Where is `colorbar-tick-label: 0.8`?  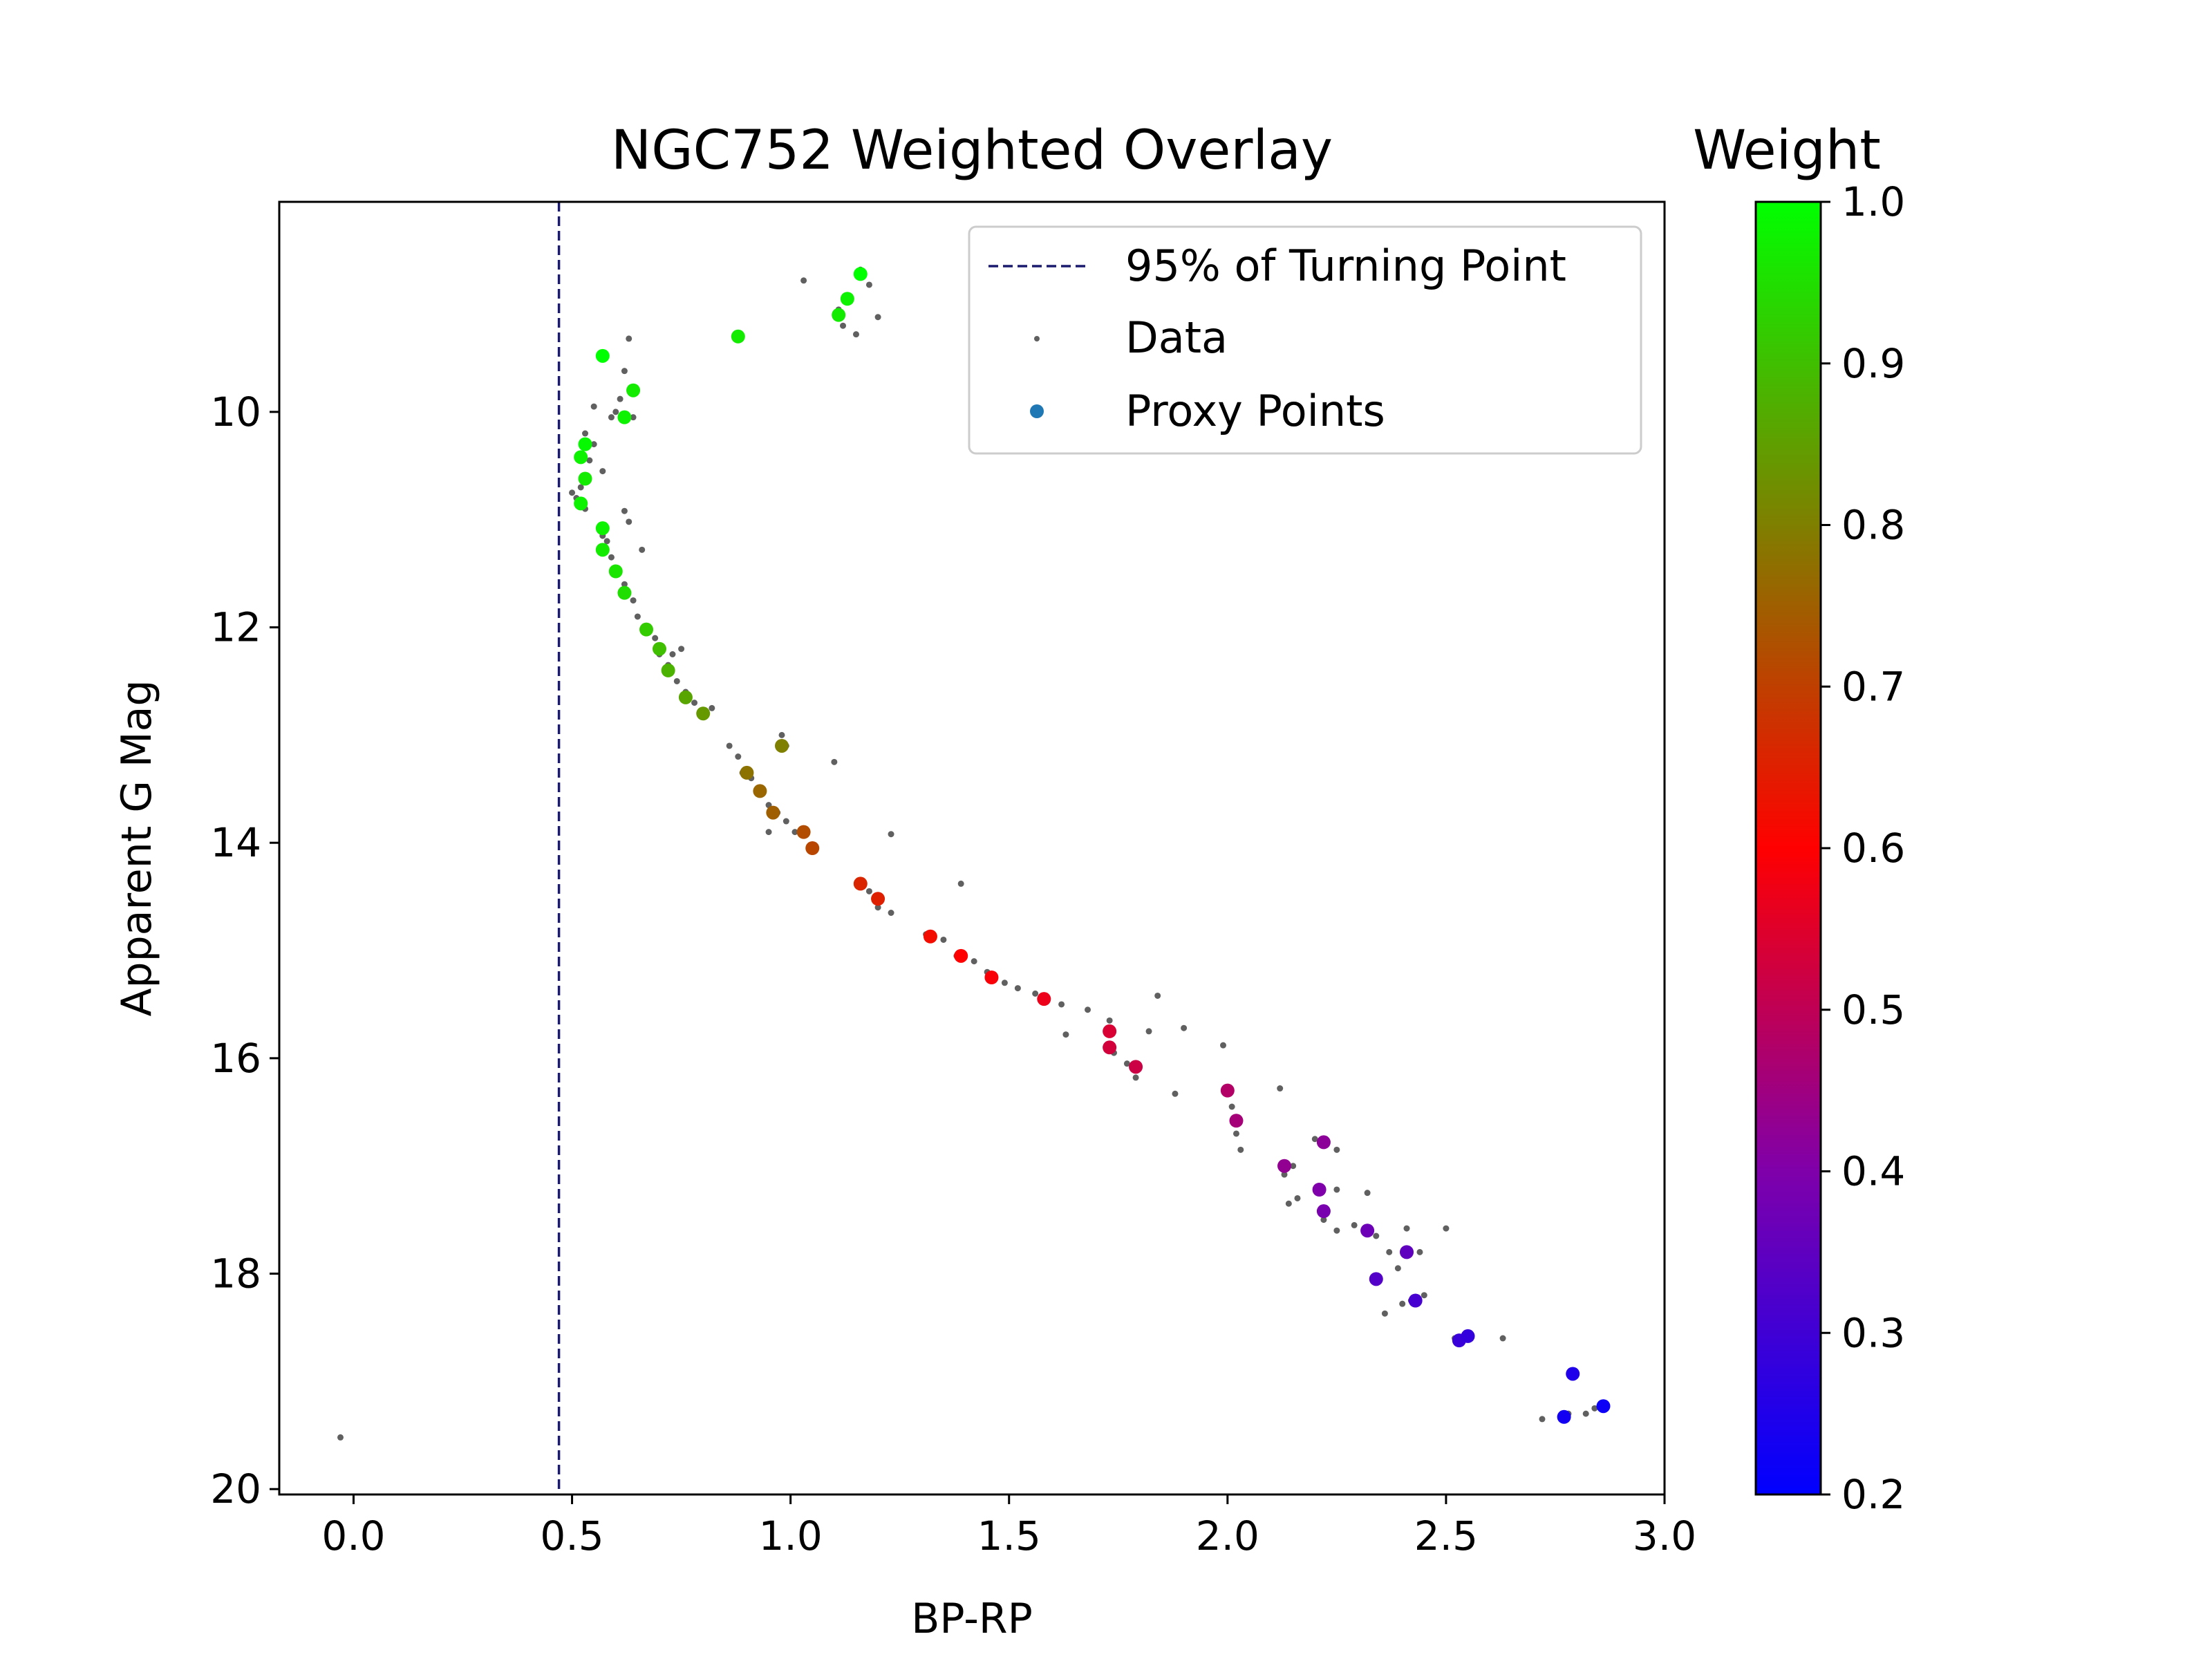 colorbar-tick-label: 0.8 is located at coordinates (1873, 525).